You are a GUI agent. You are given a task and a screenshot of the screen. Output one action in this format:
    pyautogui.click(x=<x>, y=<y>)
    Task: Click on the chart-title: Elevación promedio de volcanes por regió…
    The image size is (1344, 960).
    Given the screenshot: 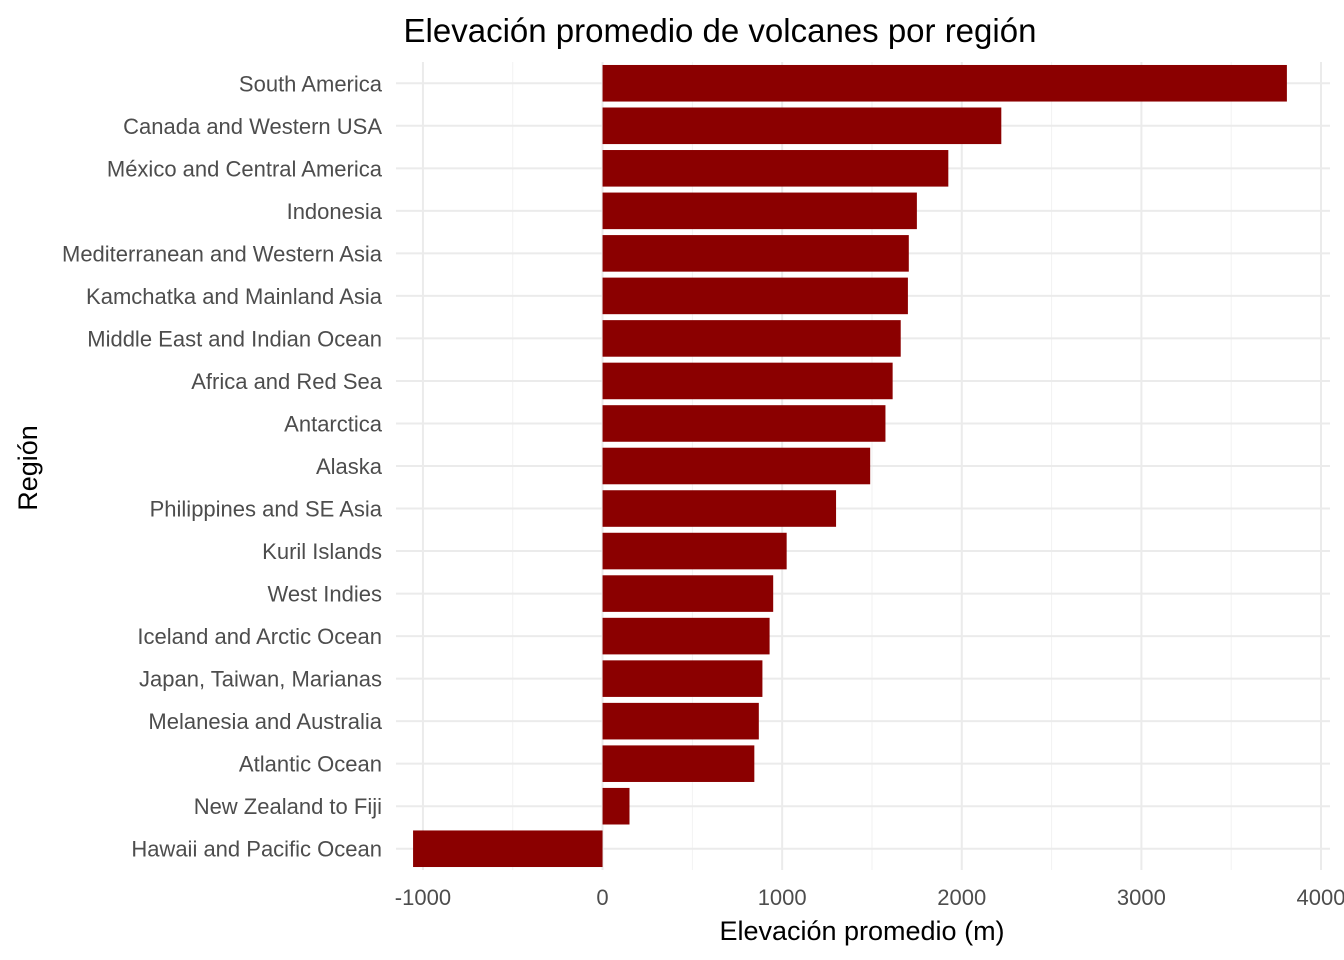 What is the action you would take?
    pyautogui.click(x=720, y=30)
    